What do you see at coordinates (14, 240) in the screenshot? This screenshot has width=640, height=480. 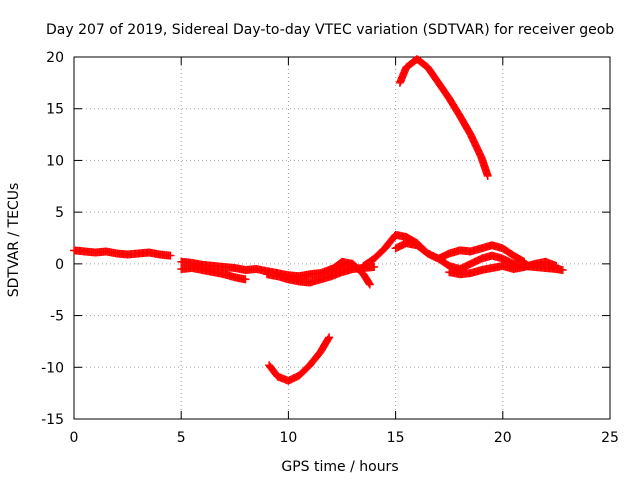 I see `y-axis-title: SDTVAR / TECUs` at bounding box center [14, 240].